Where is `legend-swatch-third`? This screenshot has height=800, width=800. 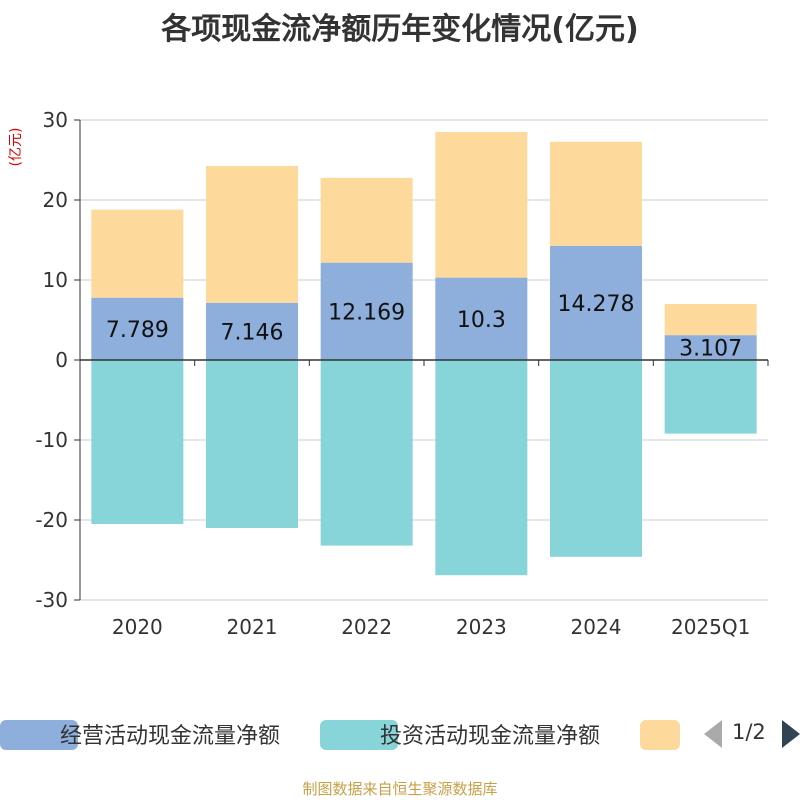 legend-swatch-third is located at coordinates (660, 735).